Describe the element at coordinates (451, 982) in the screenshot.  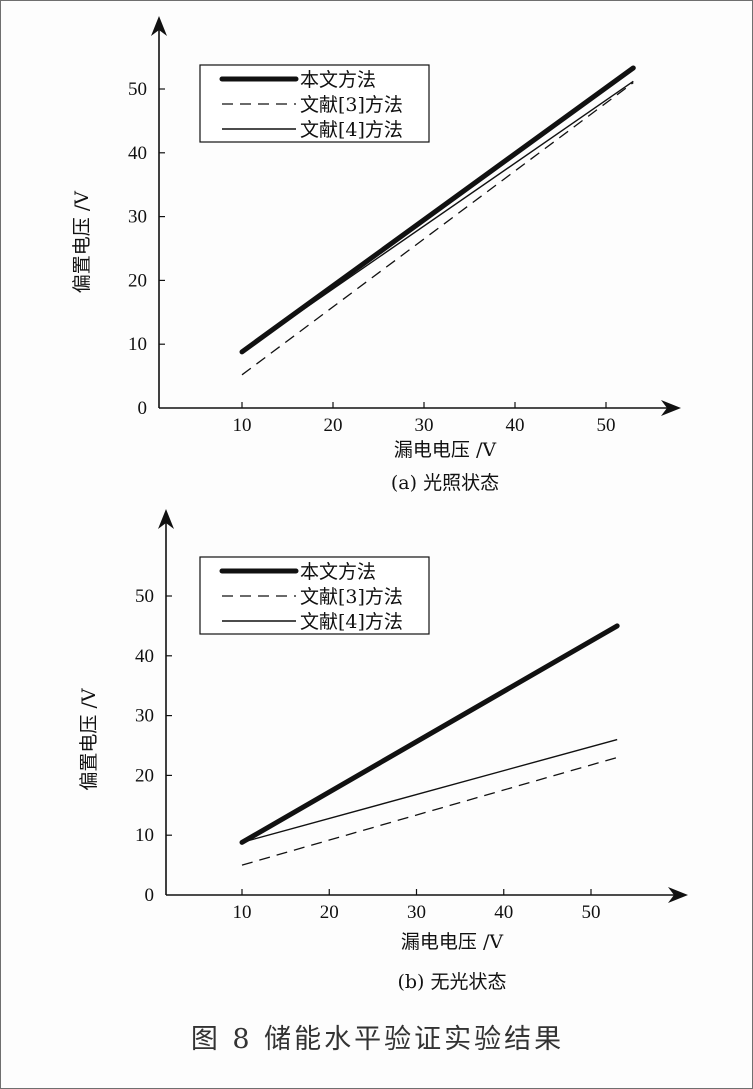
I see `panel-caption: (b) 无光状态` at that location.